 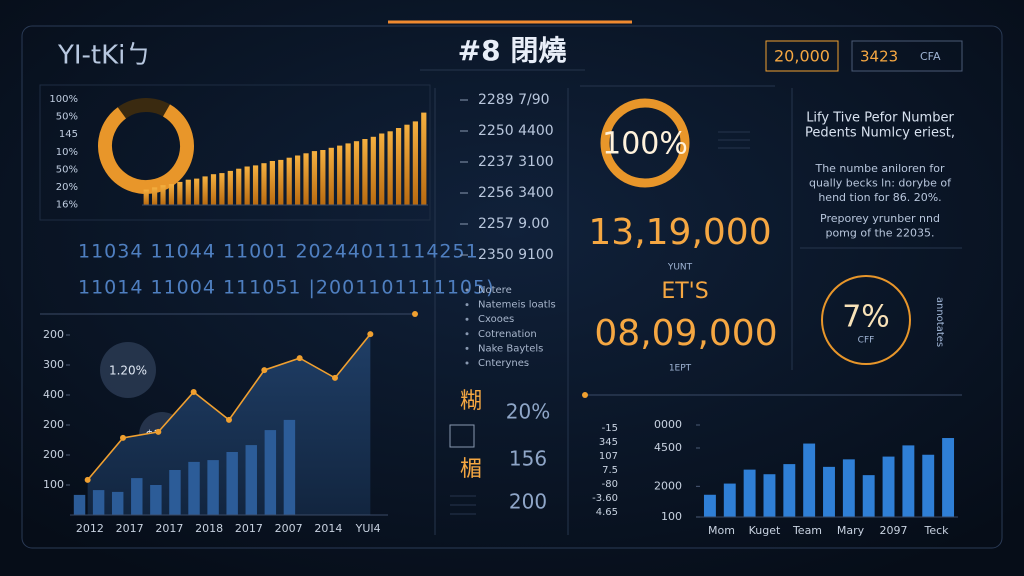 I want to click on panel, so click(x=235, y=152).